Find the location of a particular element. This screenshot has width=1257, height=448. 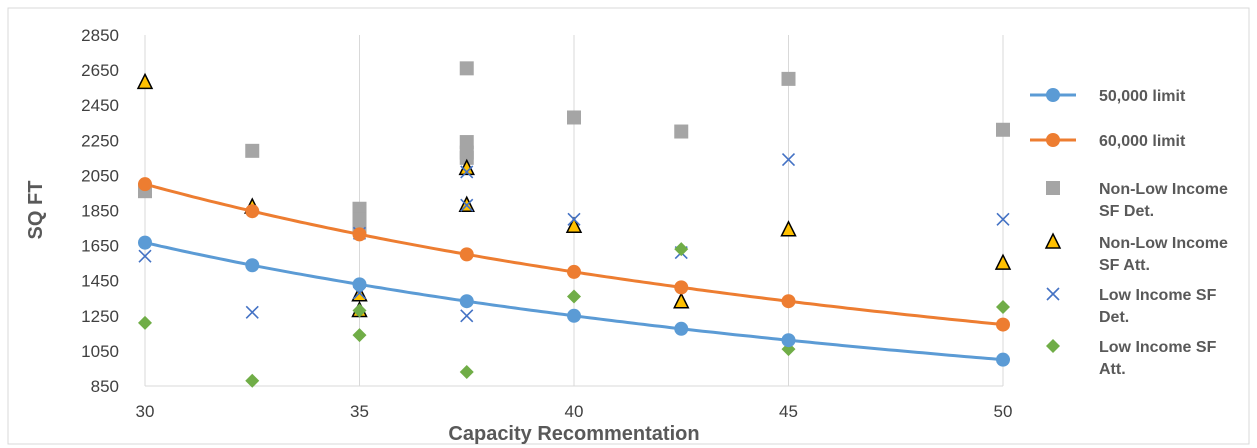

legend-label: Det. is located at coordinates (1114, 317).